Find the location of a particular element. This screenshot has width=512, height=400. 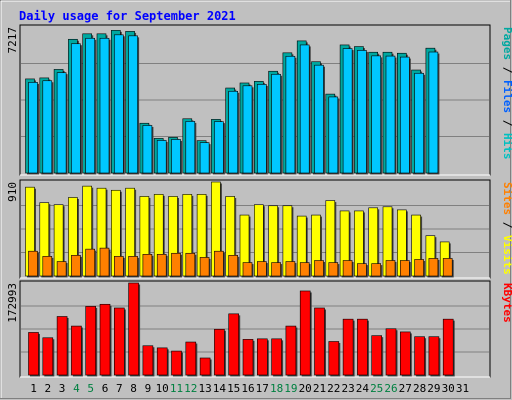

x-tick-label: 29 is located at coordinates (433, 388).